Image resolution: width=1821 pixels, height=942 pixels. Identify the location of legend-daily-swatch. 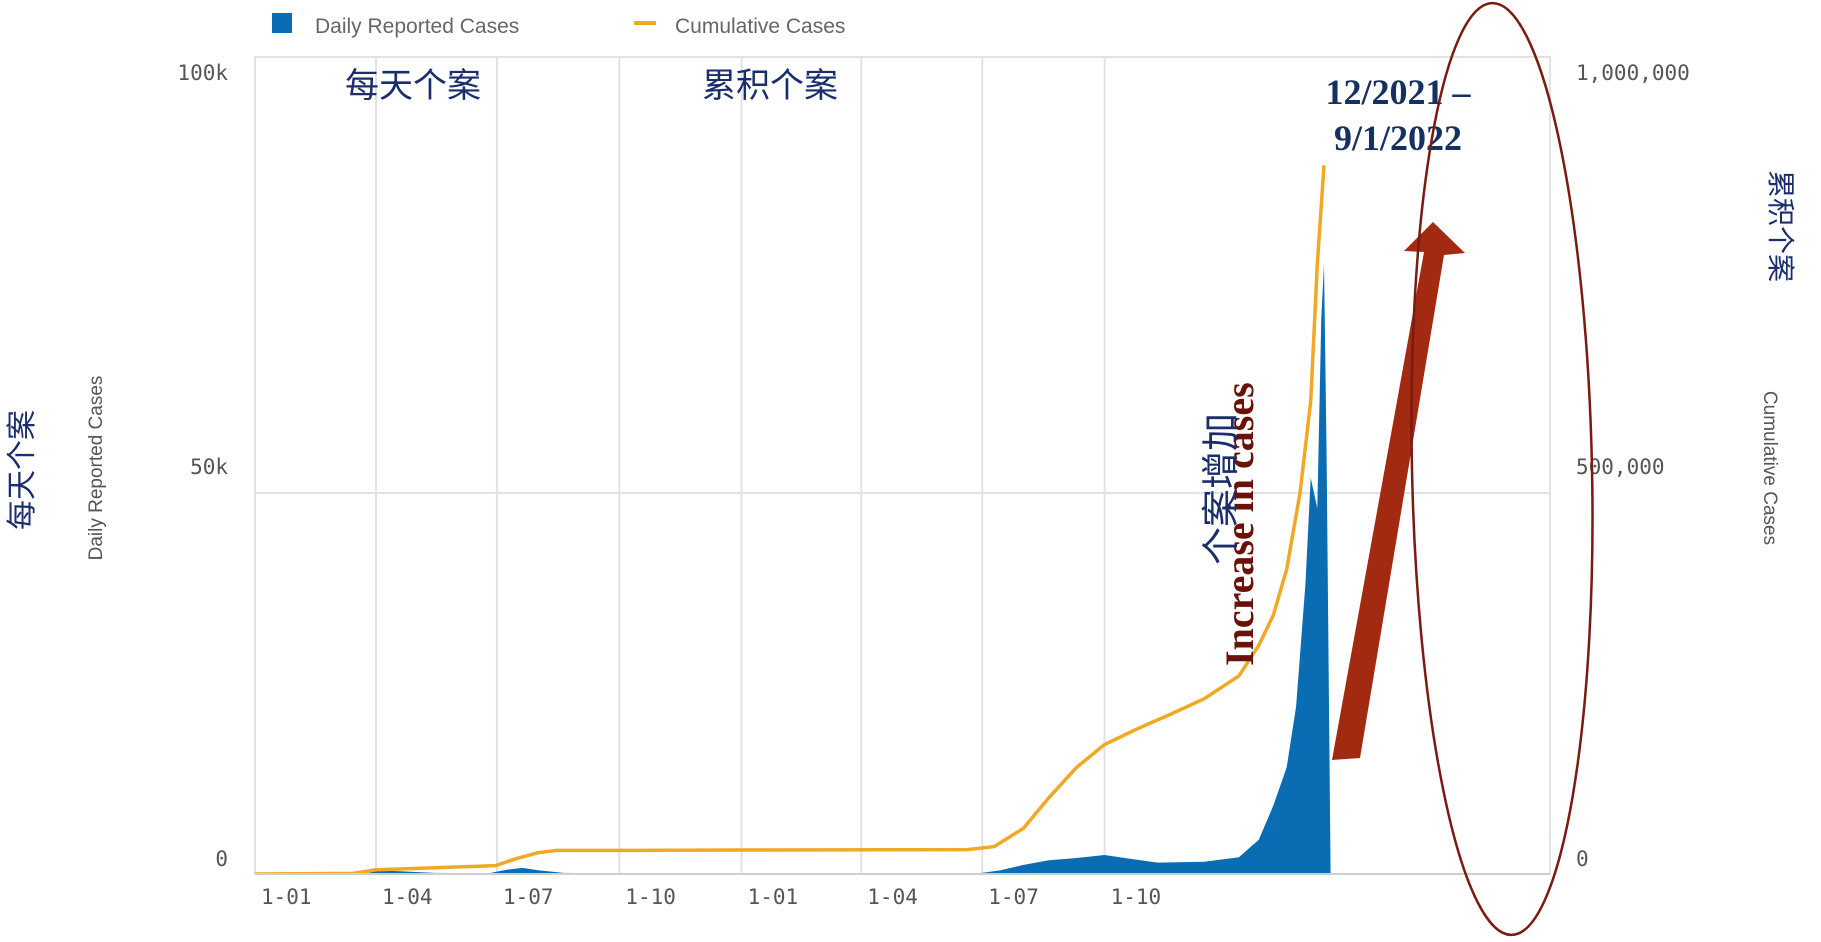
(282, 23).